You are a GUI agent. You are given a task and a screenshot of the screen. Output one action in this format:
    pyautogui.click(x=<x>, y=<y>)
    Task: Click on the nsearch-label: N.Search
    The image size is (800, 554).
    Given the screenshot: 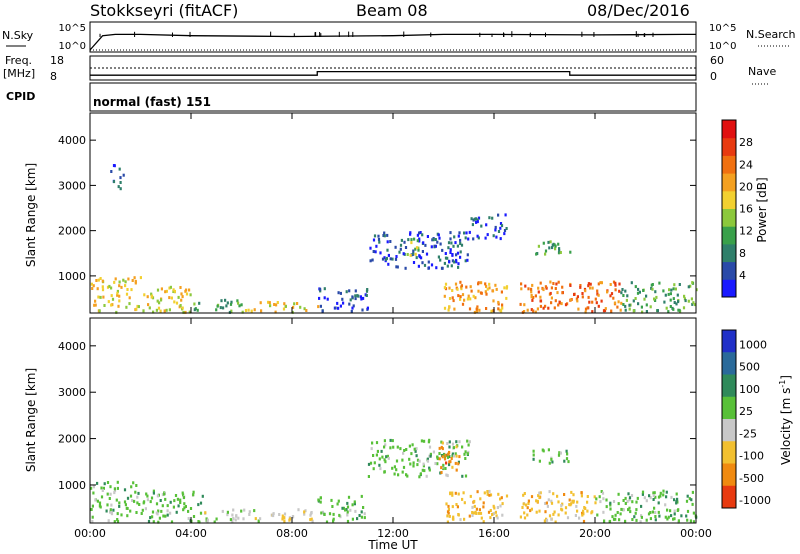 What is the action you would take?
    pyautogui.click(x=771, y=34)
    